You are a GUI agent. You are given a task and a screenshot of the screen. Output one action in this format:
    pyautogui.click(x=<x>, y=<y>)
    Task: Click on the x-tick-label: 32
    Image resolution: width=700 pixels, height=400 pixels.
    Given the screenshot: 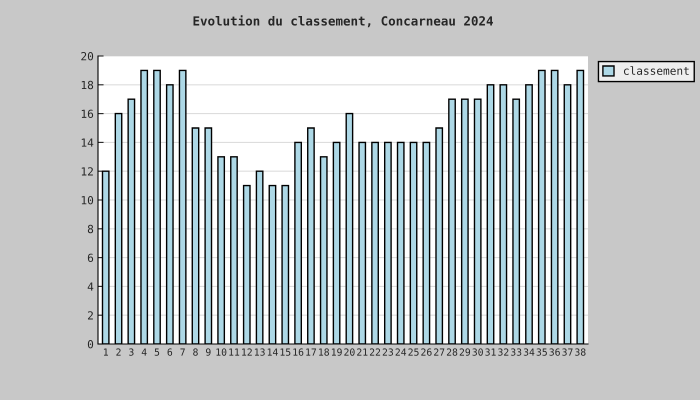 What is the action you would take?
    pyautogui.click(x=503, y=352)
    